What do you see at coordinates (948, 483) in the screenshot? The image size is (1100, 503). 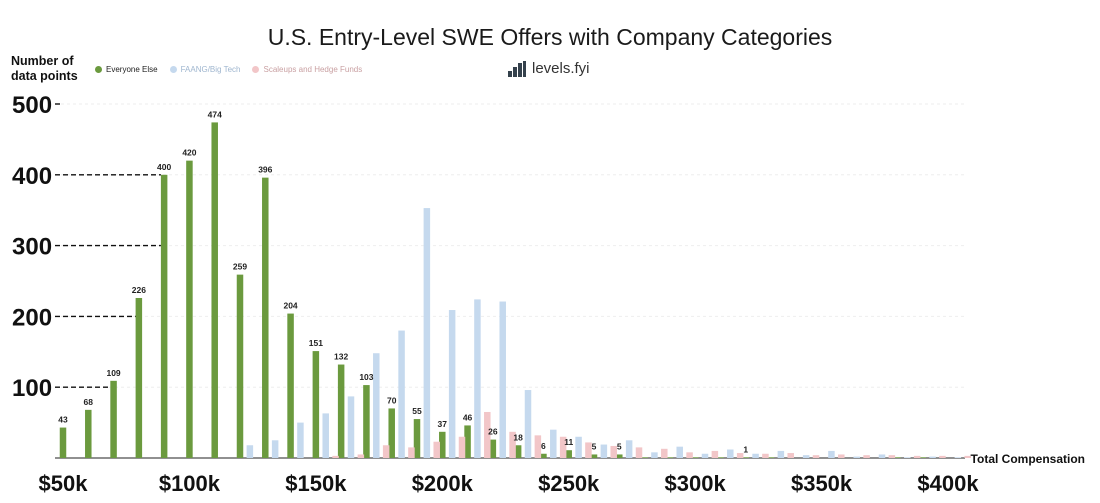 I see `x-tick-label-400: $400k` at bounding box center [948, 483].